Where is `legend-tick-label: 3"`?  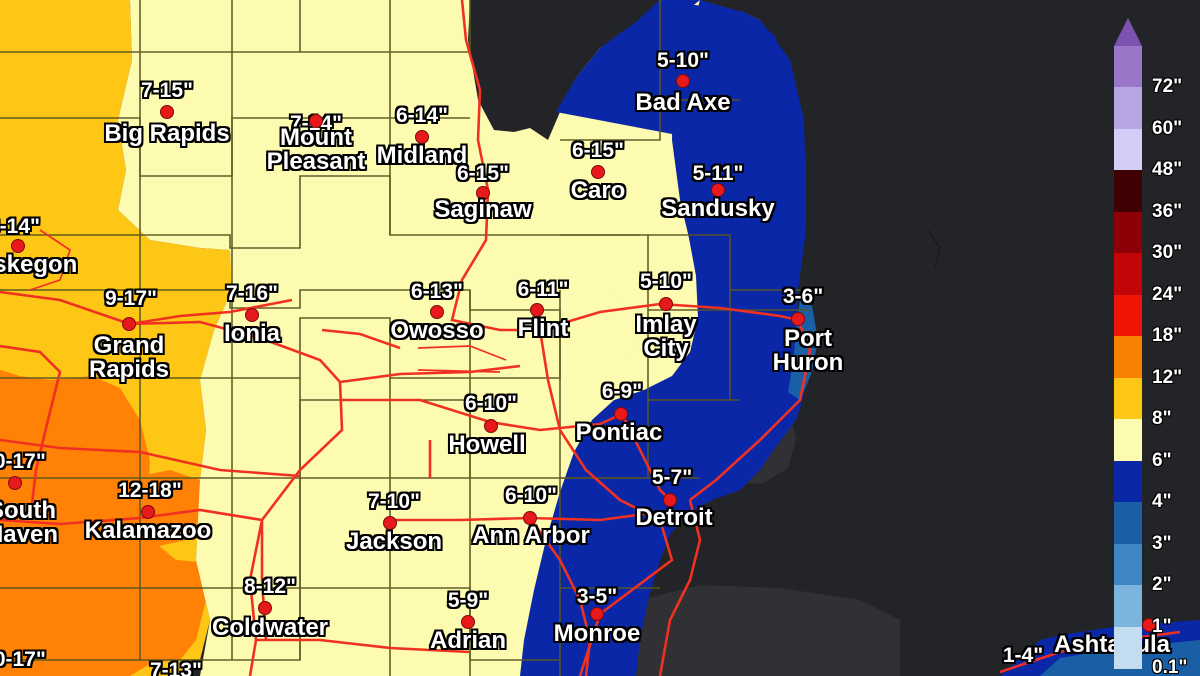 legend-tick-label: 3" is located at coordinates (1162, 543).